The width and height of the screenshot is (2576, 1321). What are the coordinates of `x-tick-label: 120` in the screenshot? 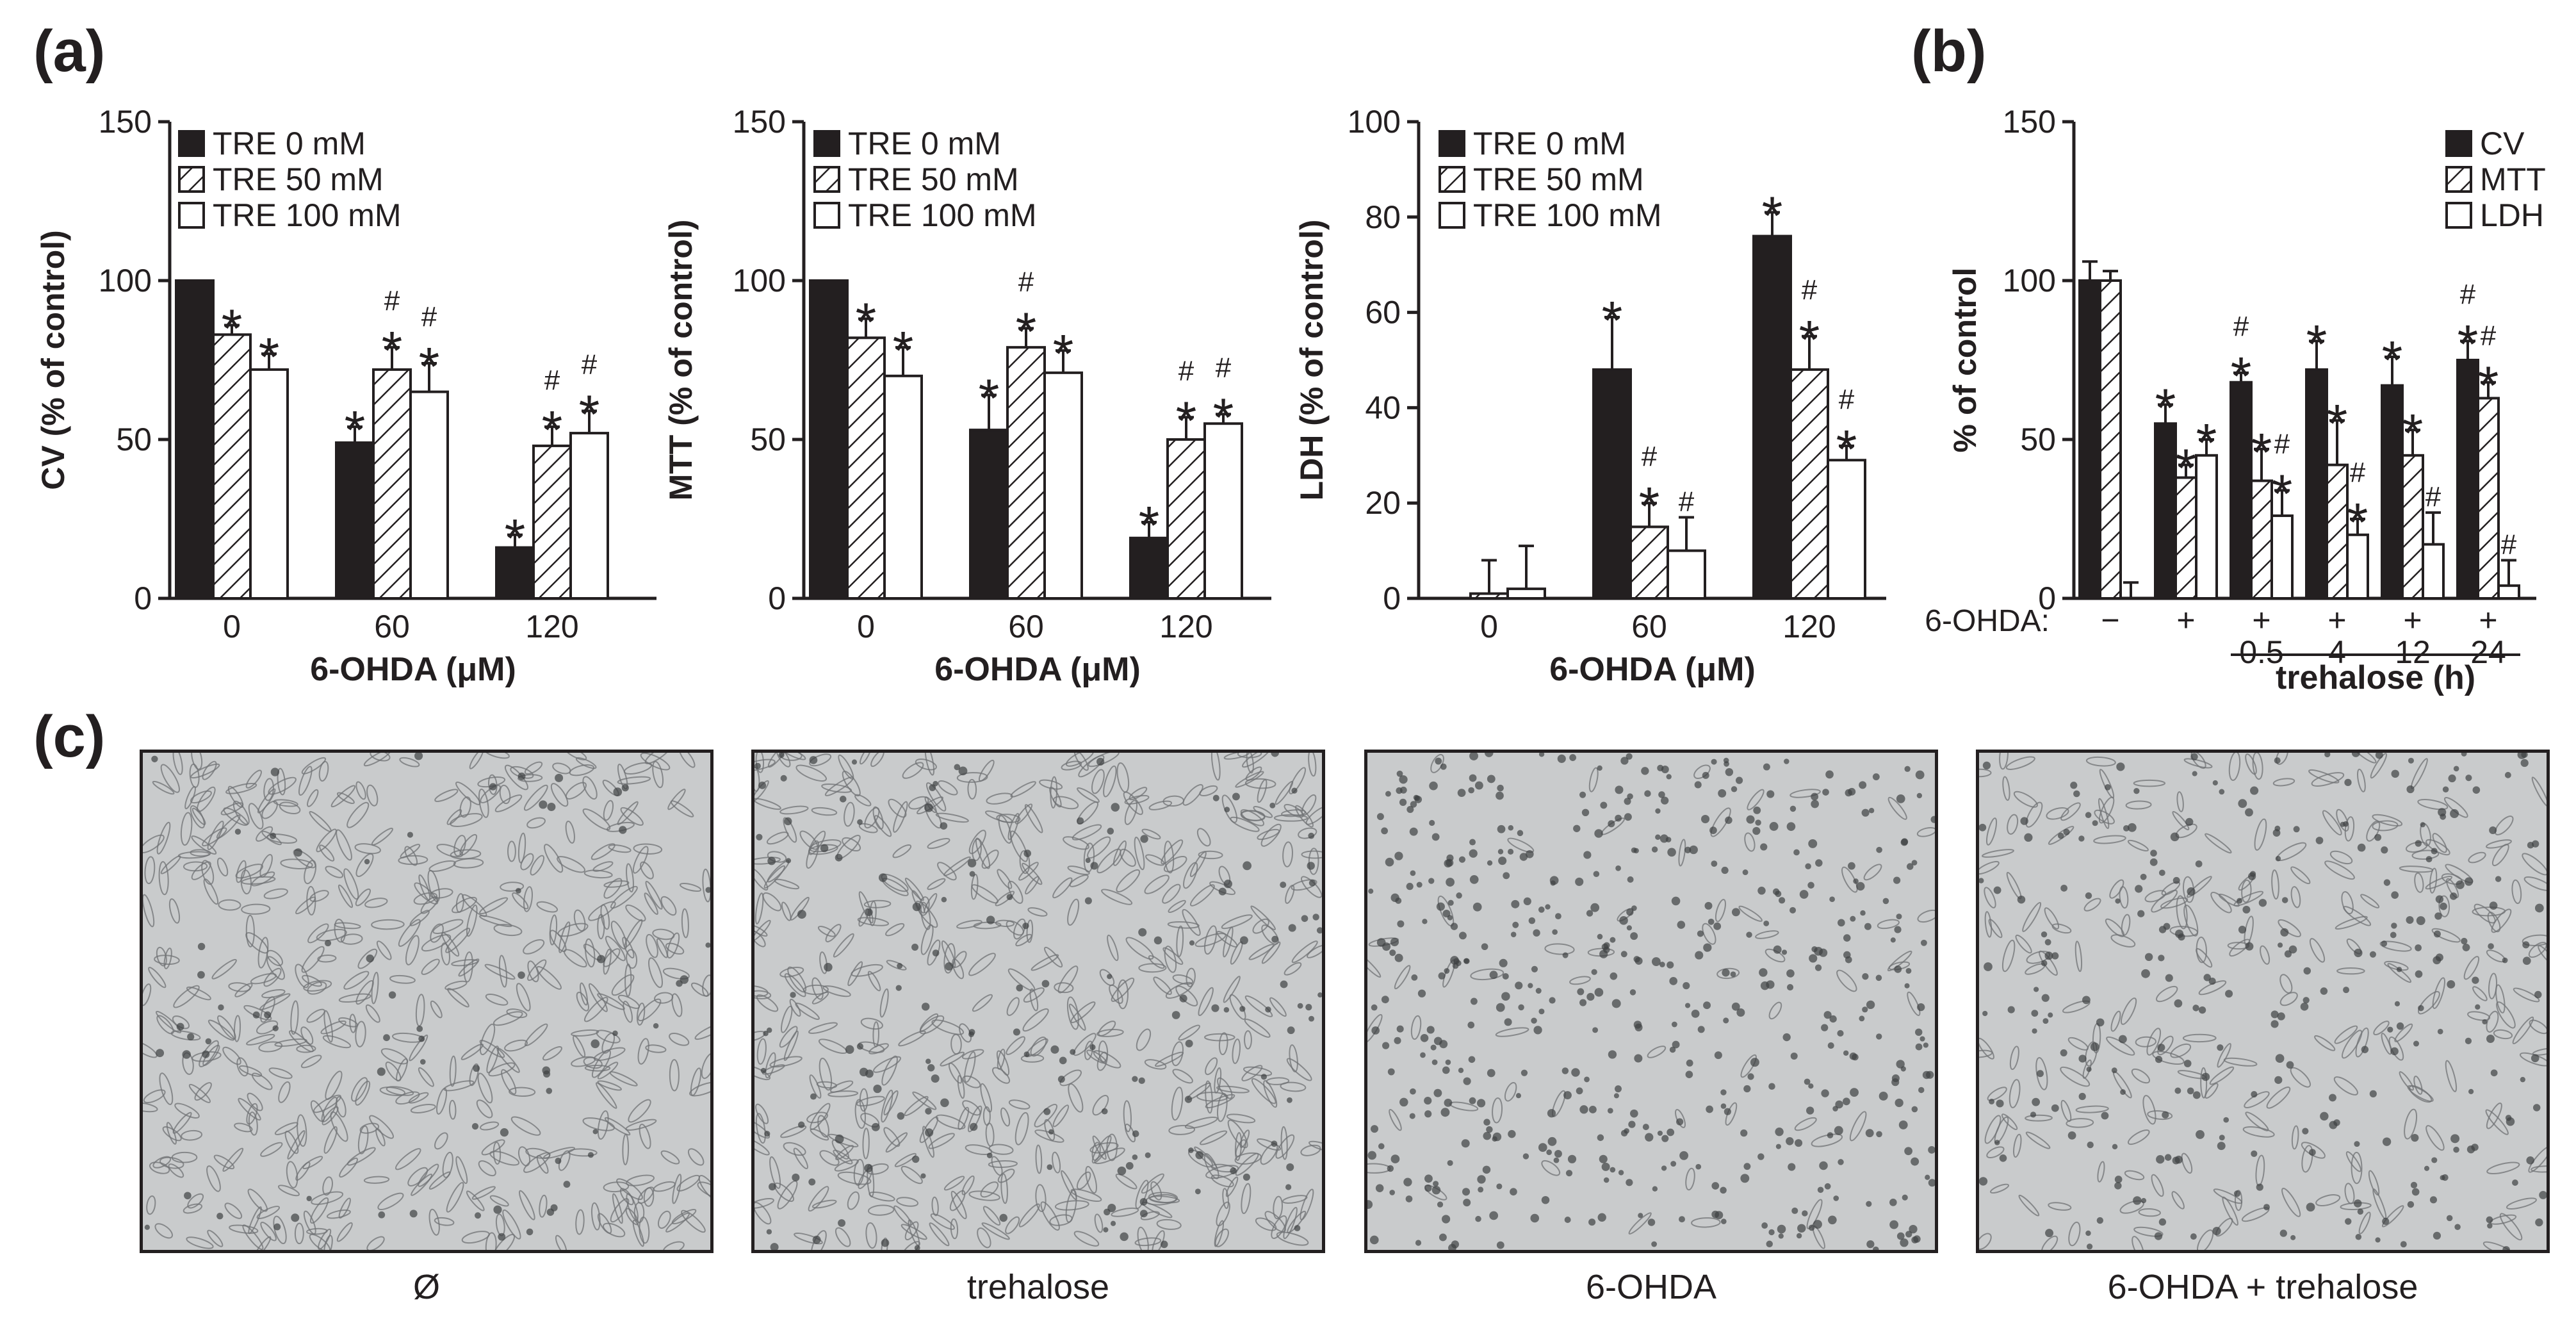 It's located at (1809, 626).